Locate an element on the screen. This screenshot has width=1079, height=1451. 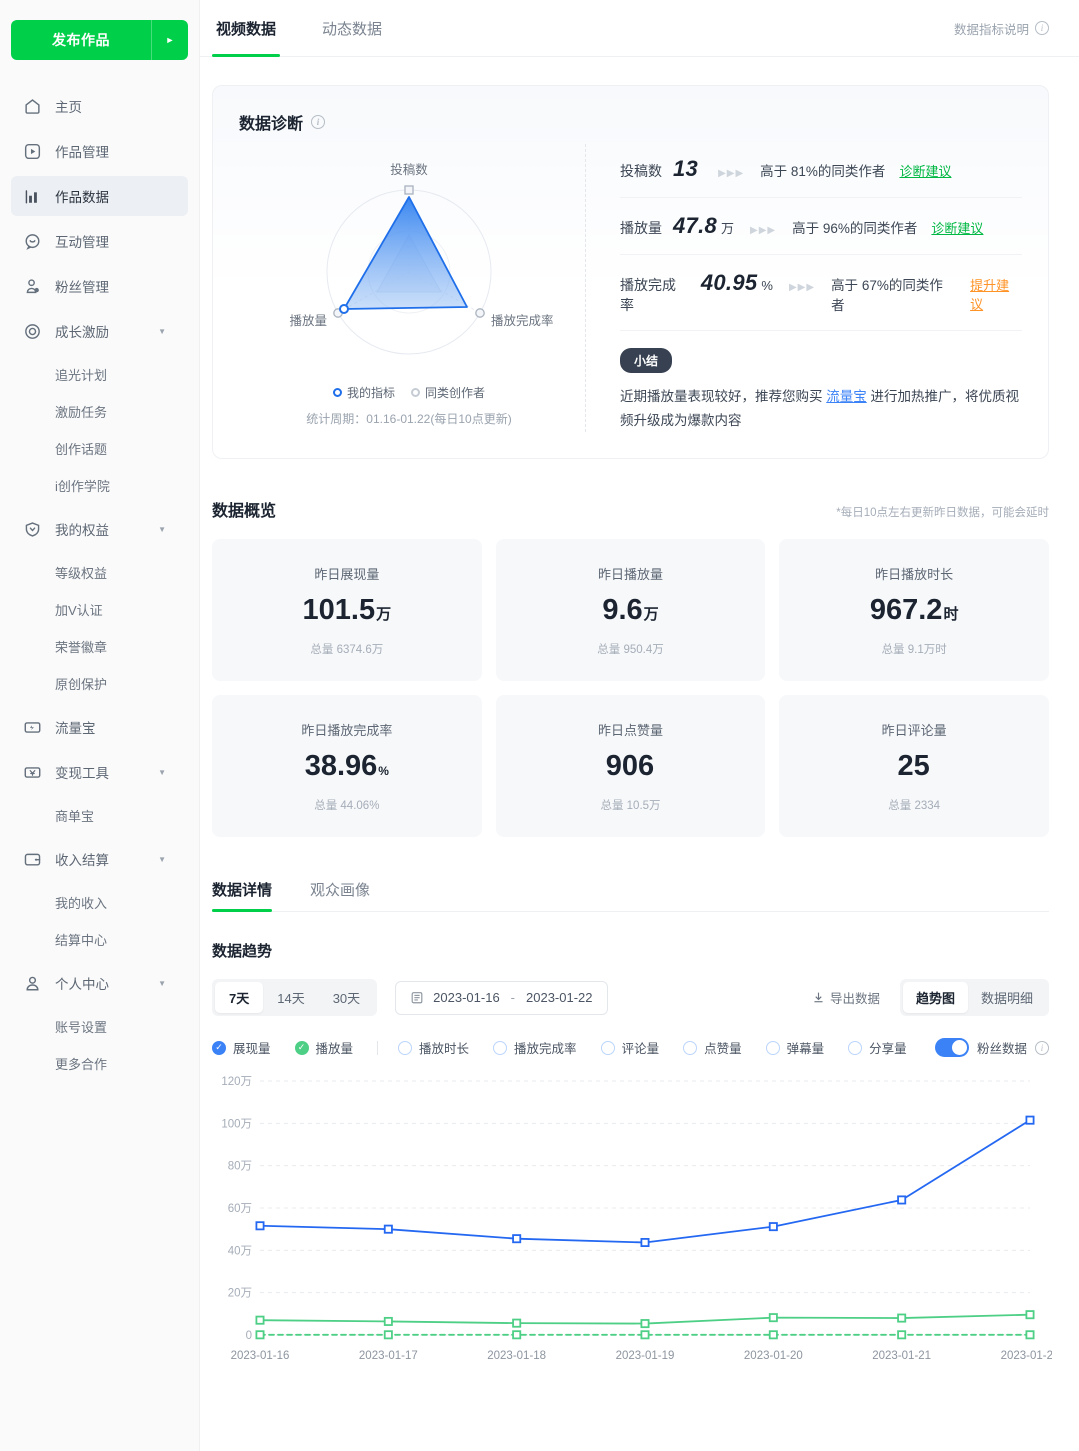
tab-data-detail: 数据详情 is located at coordinates (242, 896).